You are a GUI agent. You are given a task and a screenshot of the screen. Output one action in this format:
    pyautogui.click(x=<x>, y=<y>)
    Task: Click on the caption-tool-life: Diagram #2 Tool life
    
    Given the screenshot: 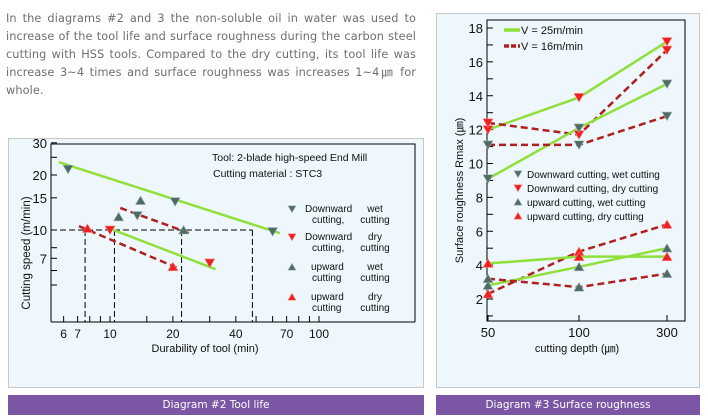 What is the action you would take?
    pyautogui.click(x=216, y=405)
    